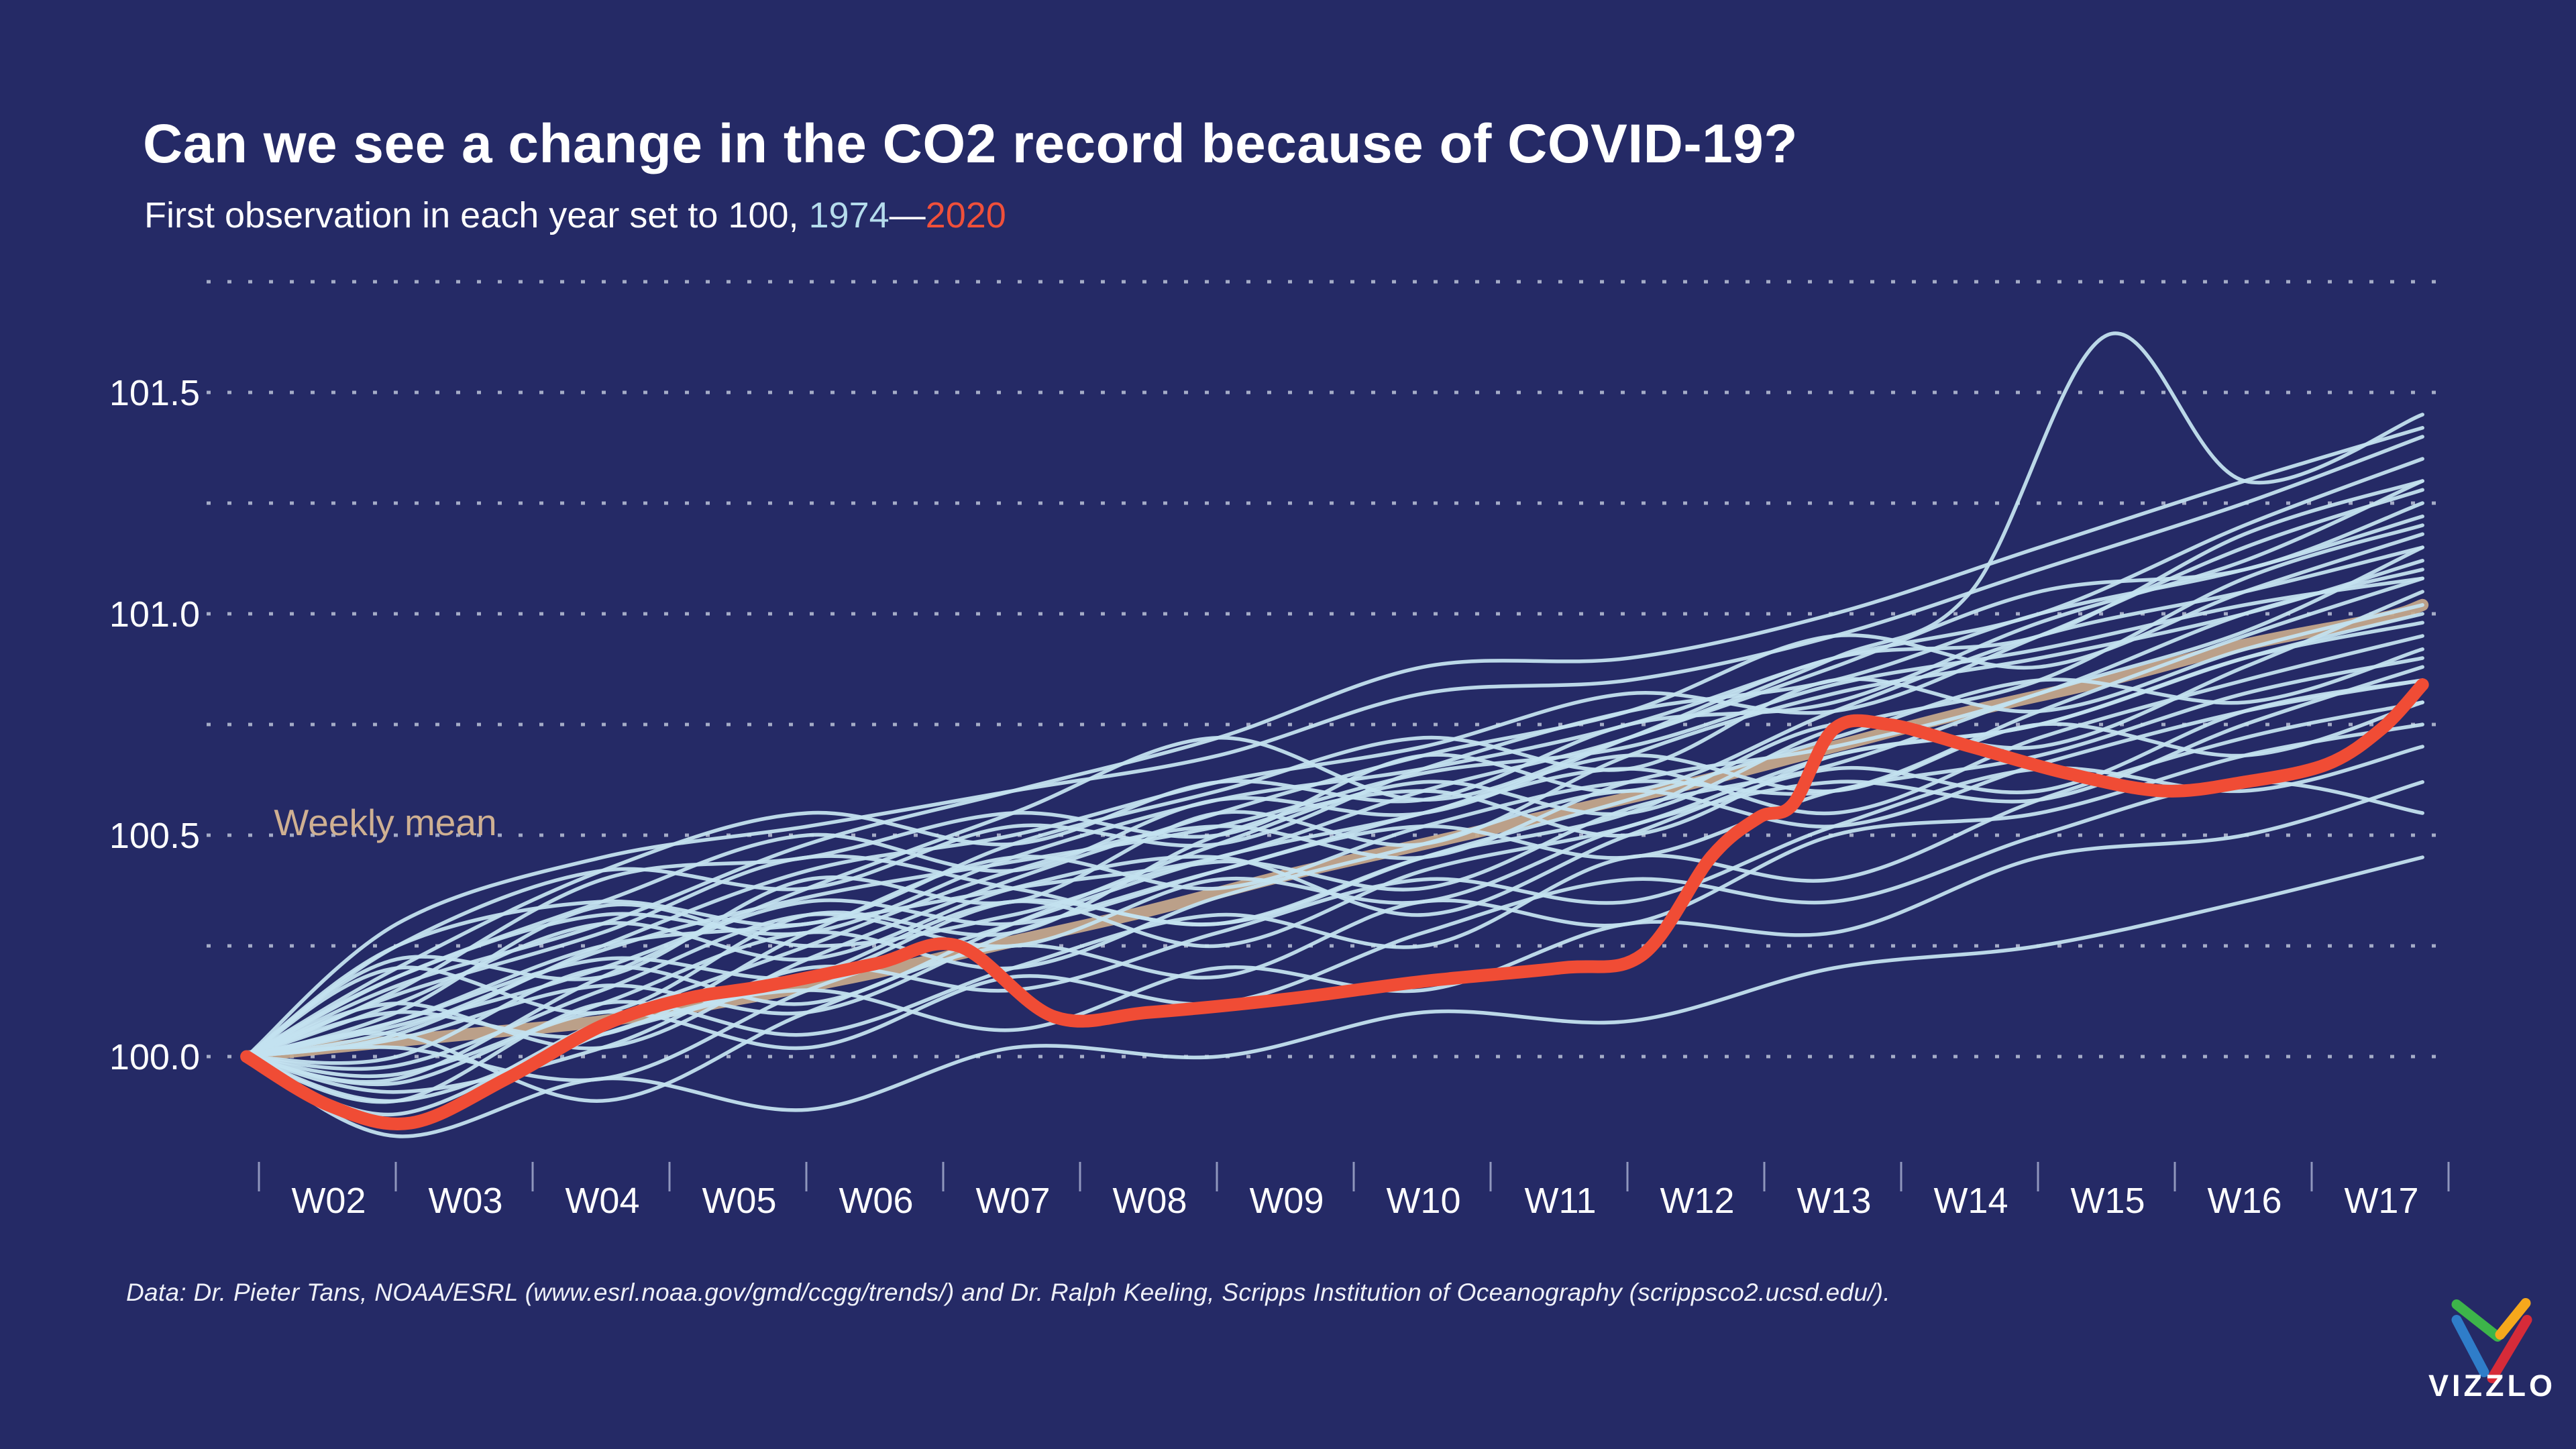  I want to click on x-axis-label: W06, so click(876, 1201).